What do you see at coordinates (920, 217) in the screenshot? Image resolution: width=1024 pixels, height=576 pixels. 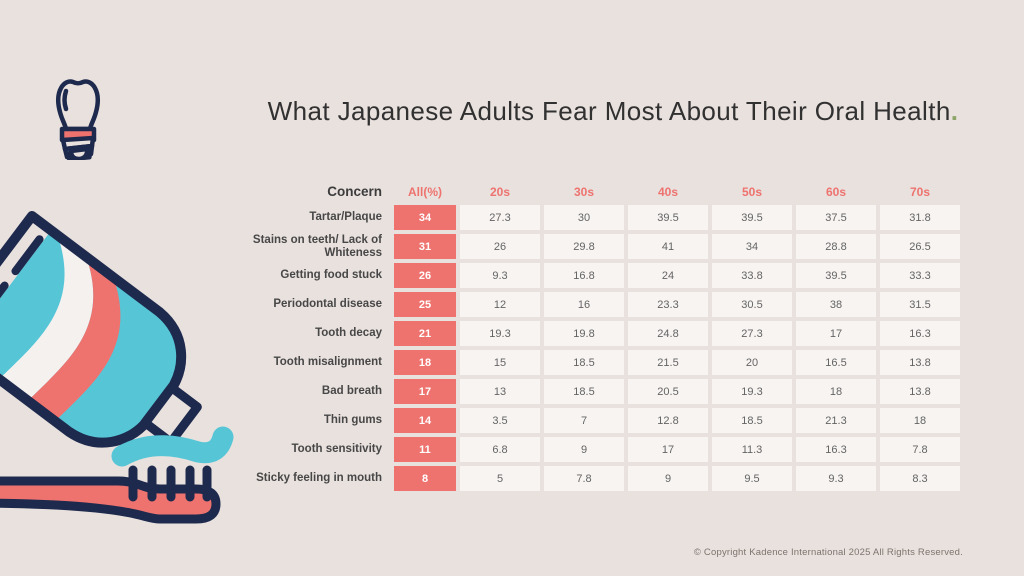 I see `age-value-cell: 31.8` at bounding box center [920, 217].